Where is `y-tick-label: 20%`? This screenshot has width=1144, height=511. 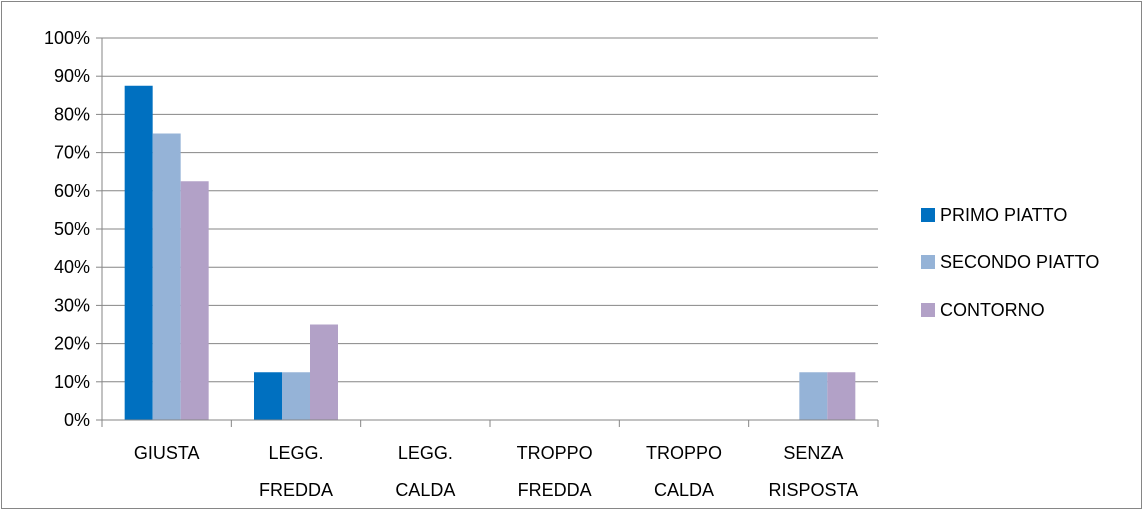 y-tick-label: 20% is located at coordinates (72, 344).